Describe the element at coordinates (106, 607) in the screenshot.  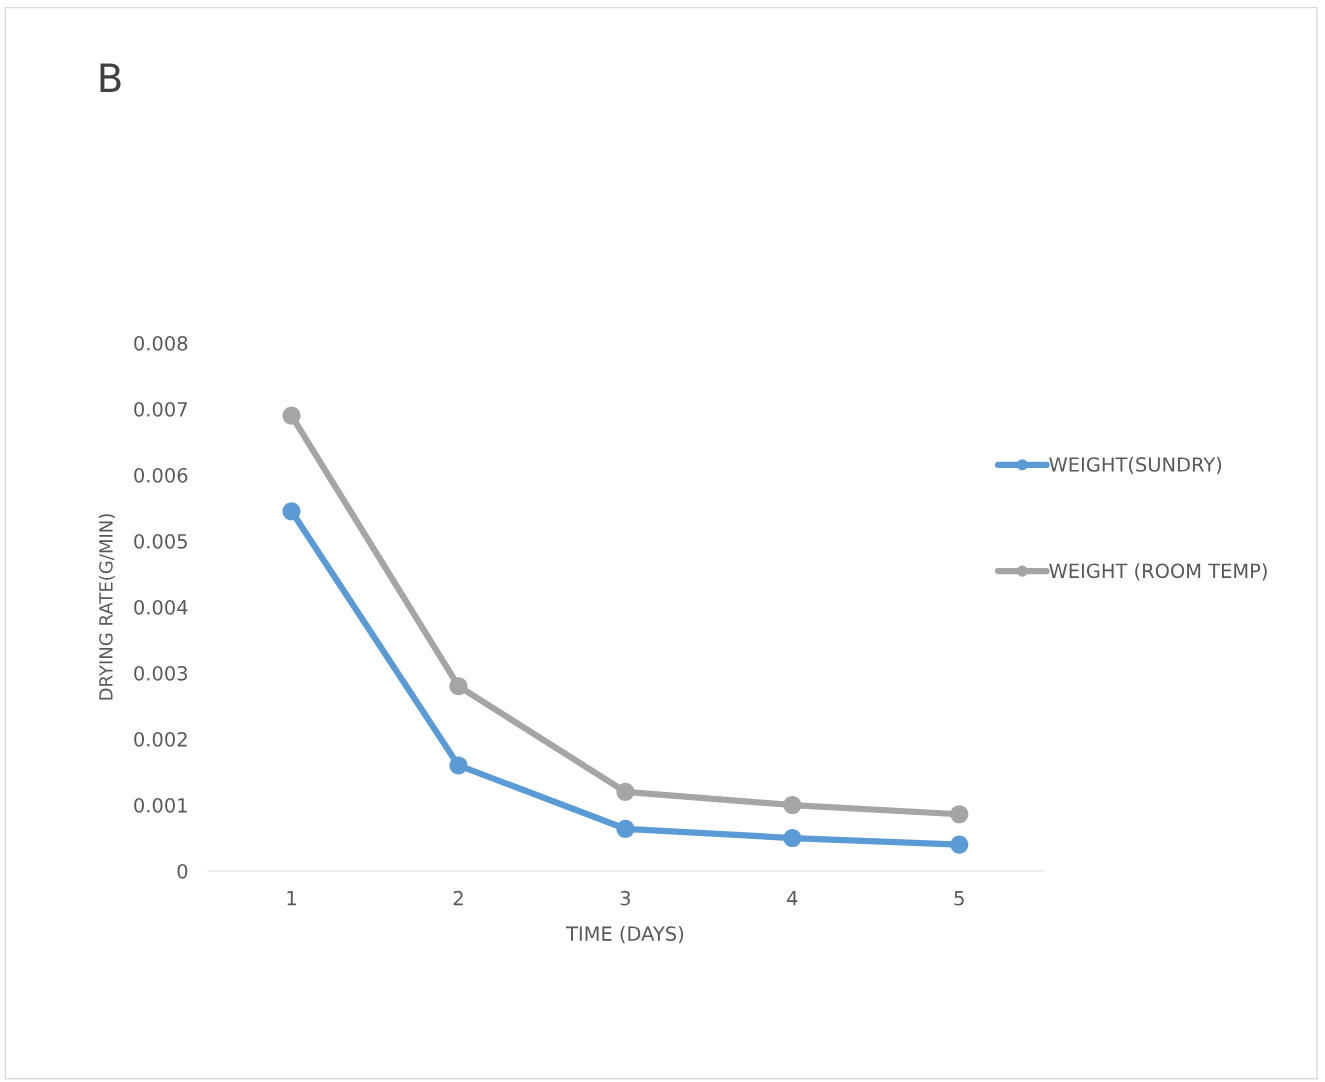
I see `y-axis-title: DRYING RATE(G/MIN)` at that location.